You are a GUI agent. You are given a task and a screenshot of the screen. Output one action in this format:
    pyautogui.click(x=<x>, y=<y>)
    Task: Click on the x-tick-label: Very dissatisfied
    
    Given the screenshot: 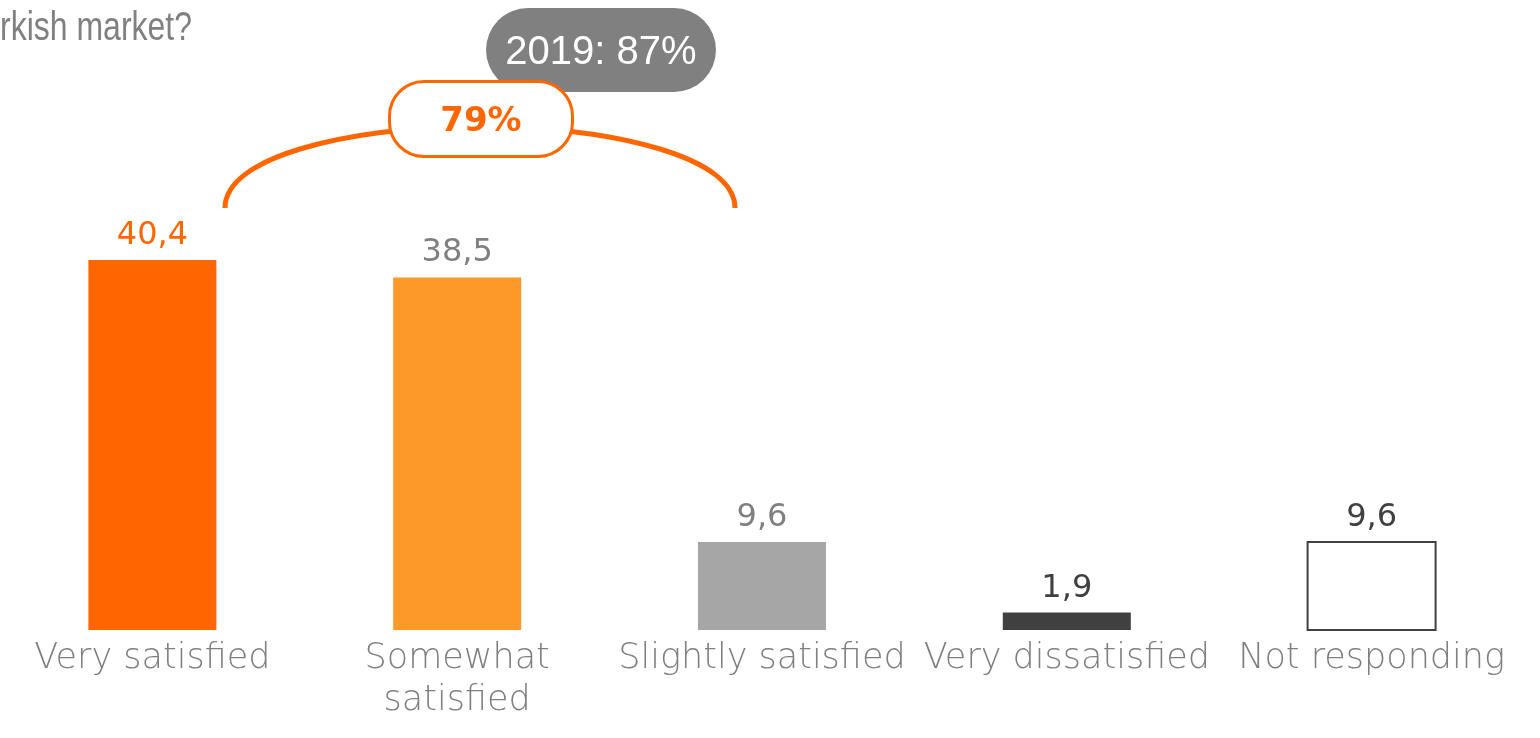 What is the action you would take?
    pyautogui.click(x=1066, y=656)
    